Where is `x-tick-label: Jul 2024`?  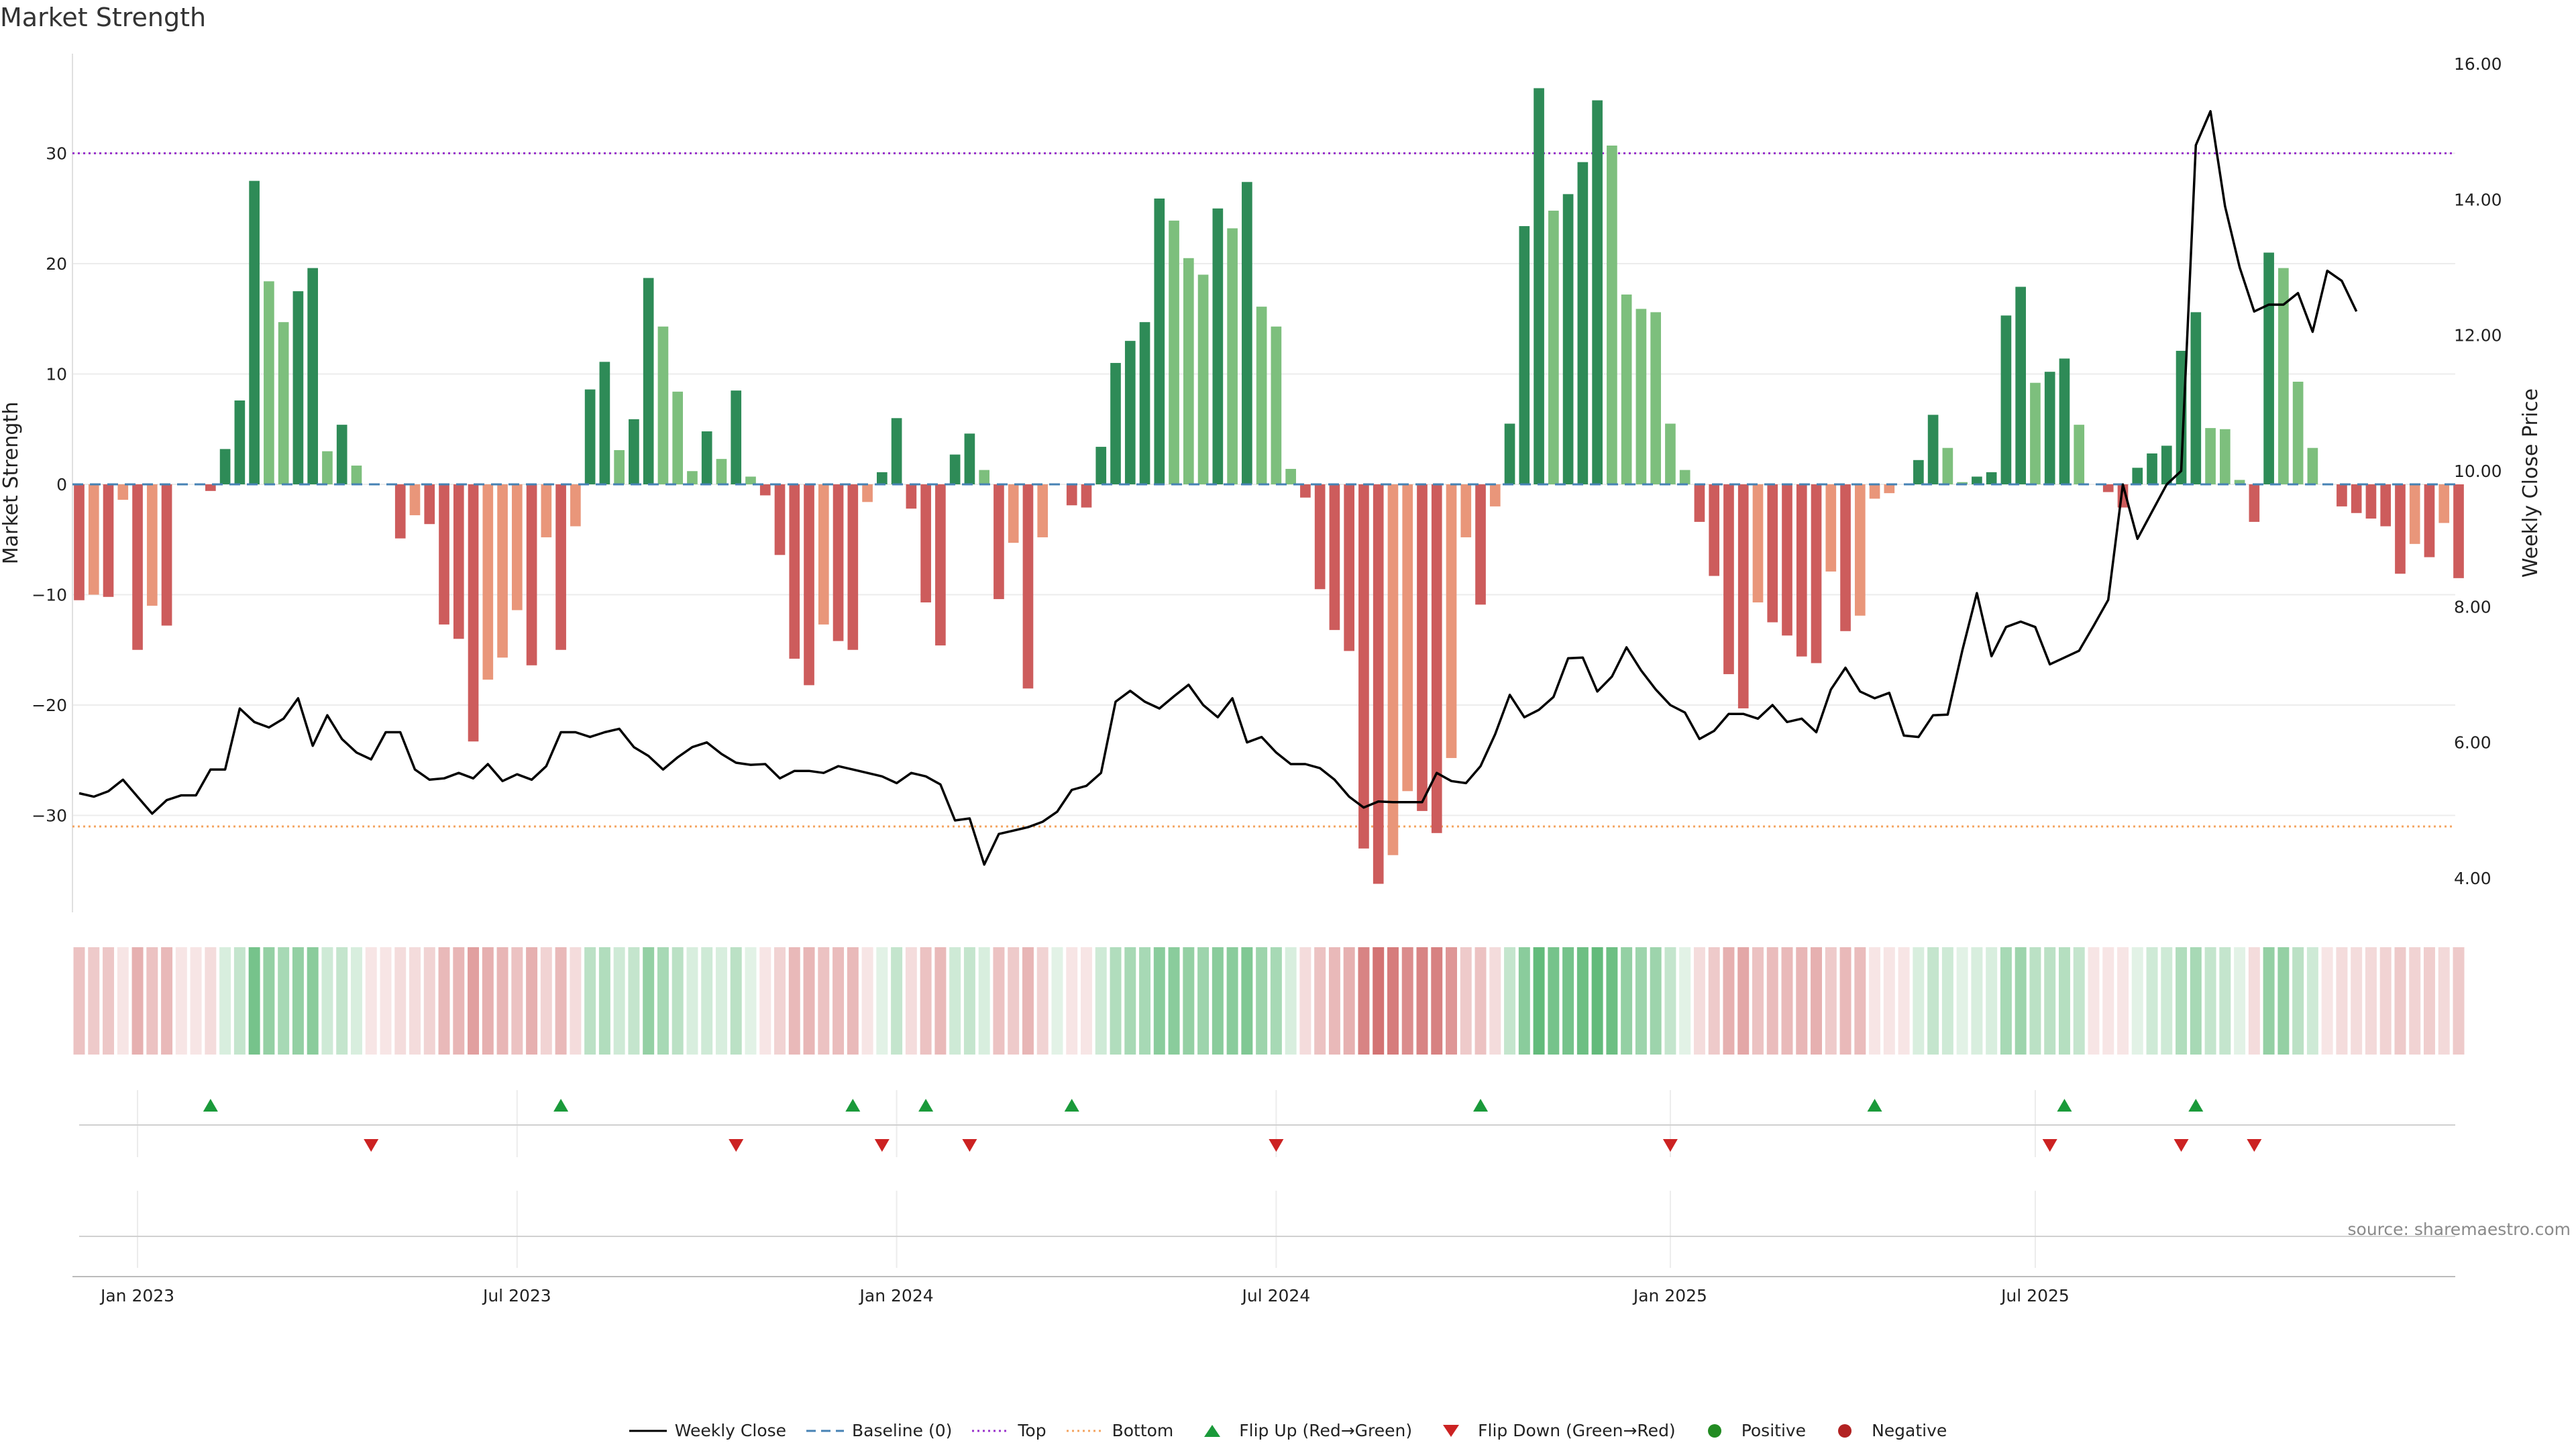
x-tick-label: Jul 2024 is located at coordinates (1276, 1295).